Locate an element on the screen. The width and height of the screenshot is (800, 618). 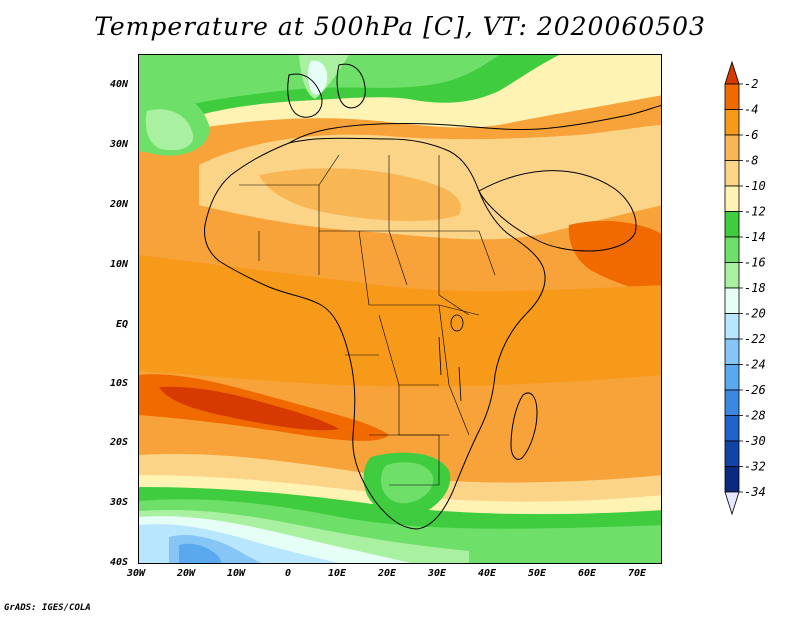
field-indian-minus4 is located at coordinates (614, 257).